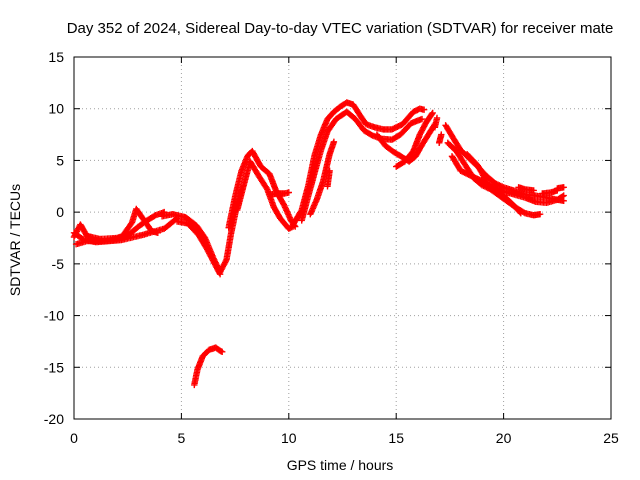 The width and height of the screenshot is (640, 480). Describe the element at coordinates (56, 109) in the screenshot. I see `y-tick-label: 10` at that location.